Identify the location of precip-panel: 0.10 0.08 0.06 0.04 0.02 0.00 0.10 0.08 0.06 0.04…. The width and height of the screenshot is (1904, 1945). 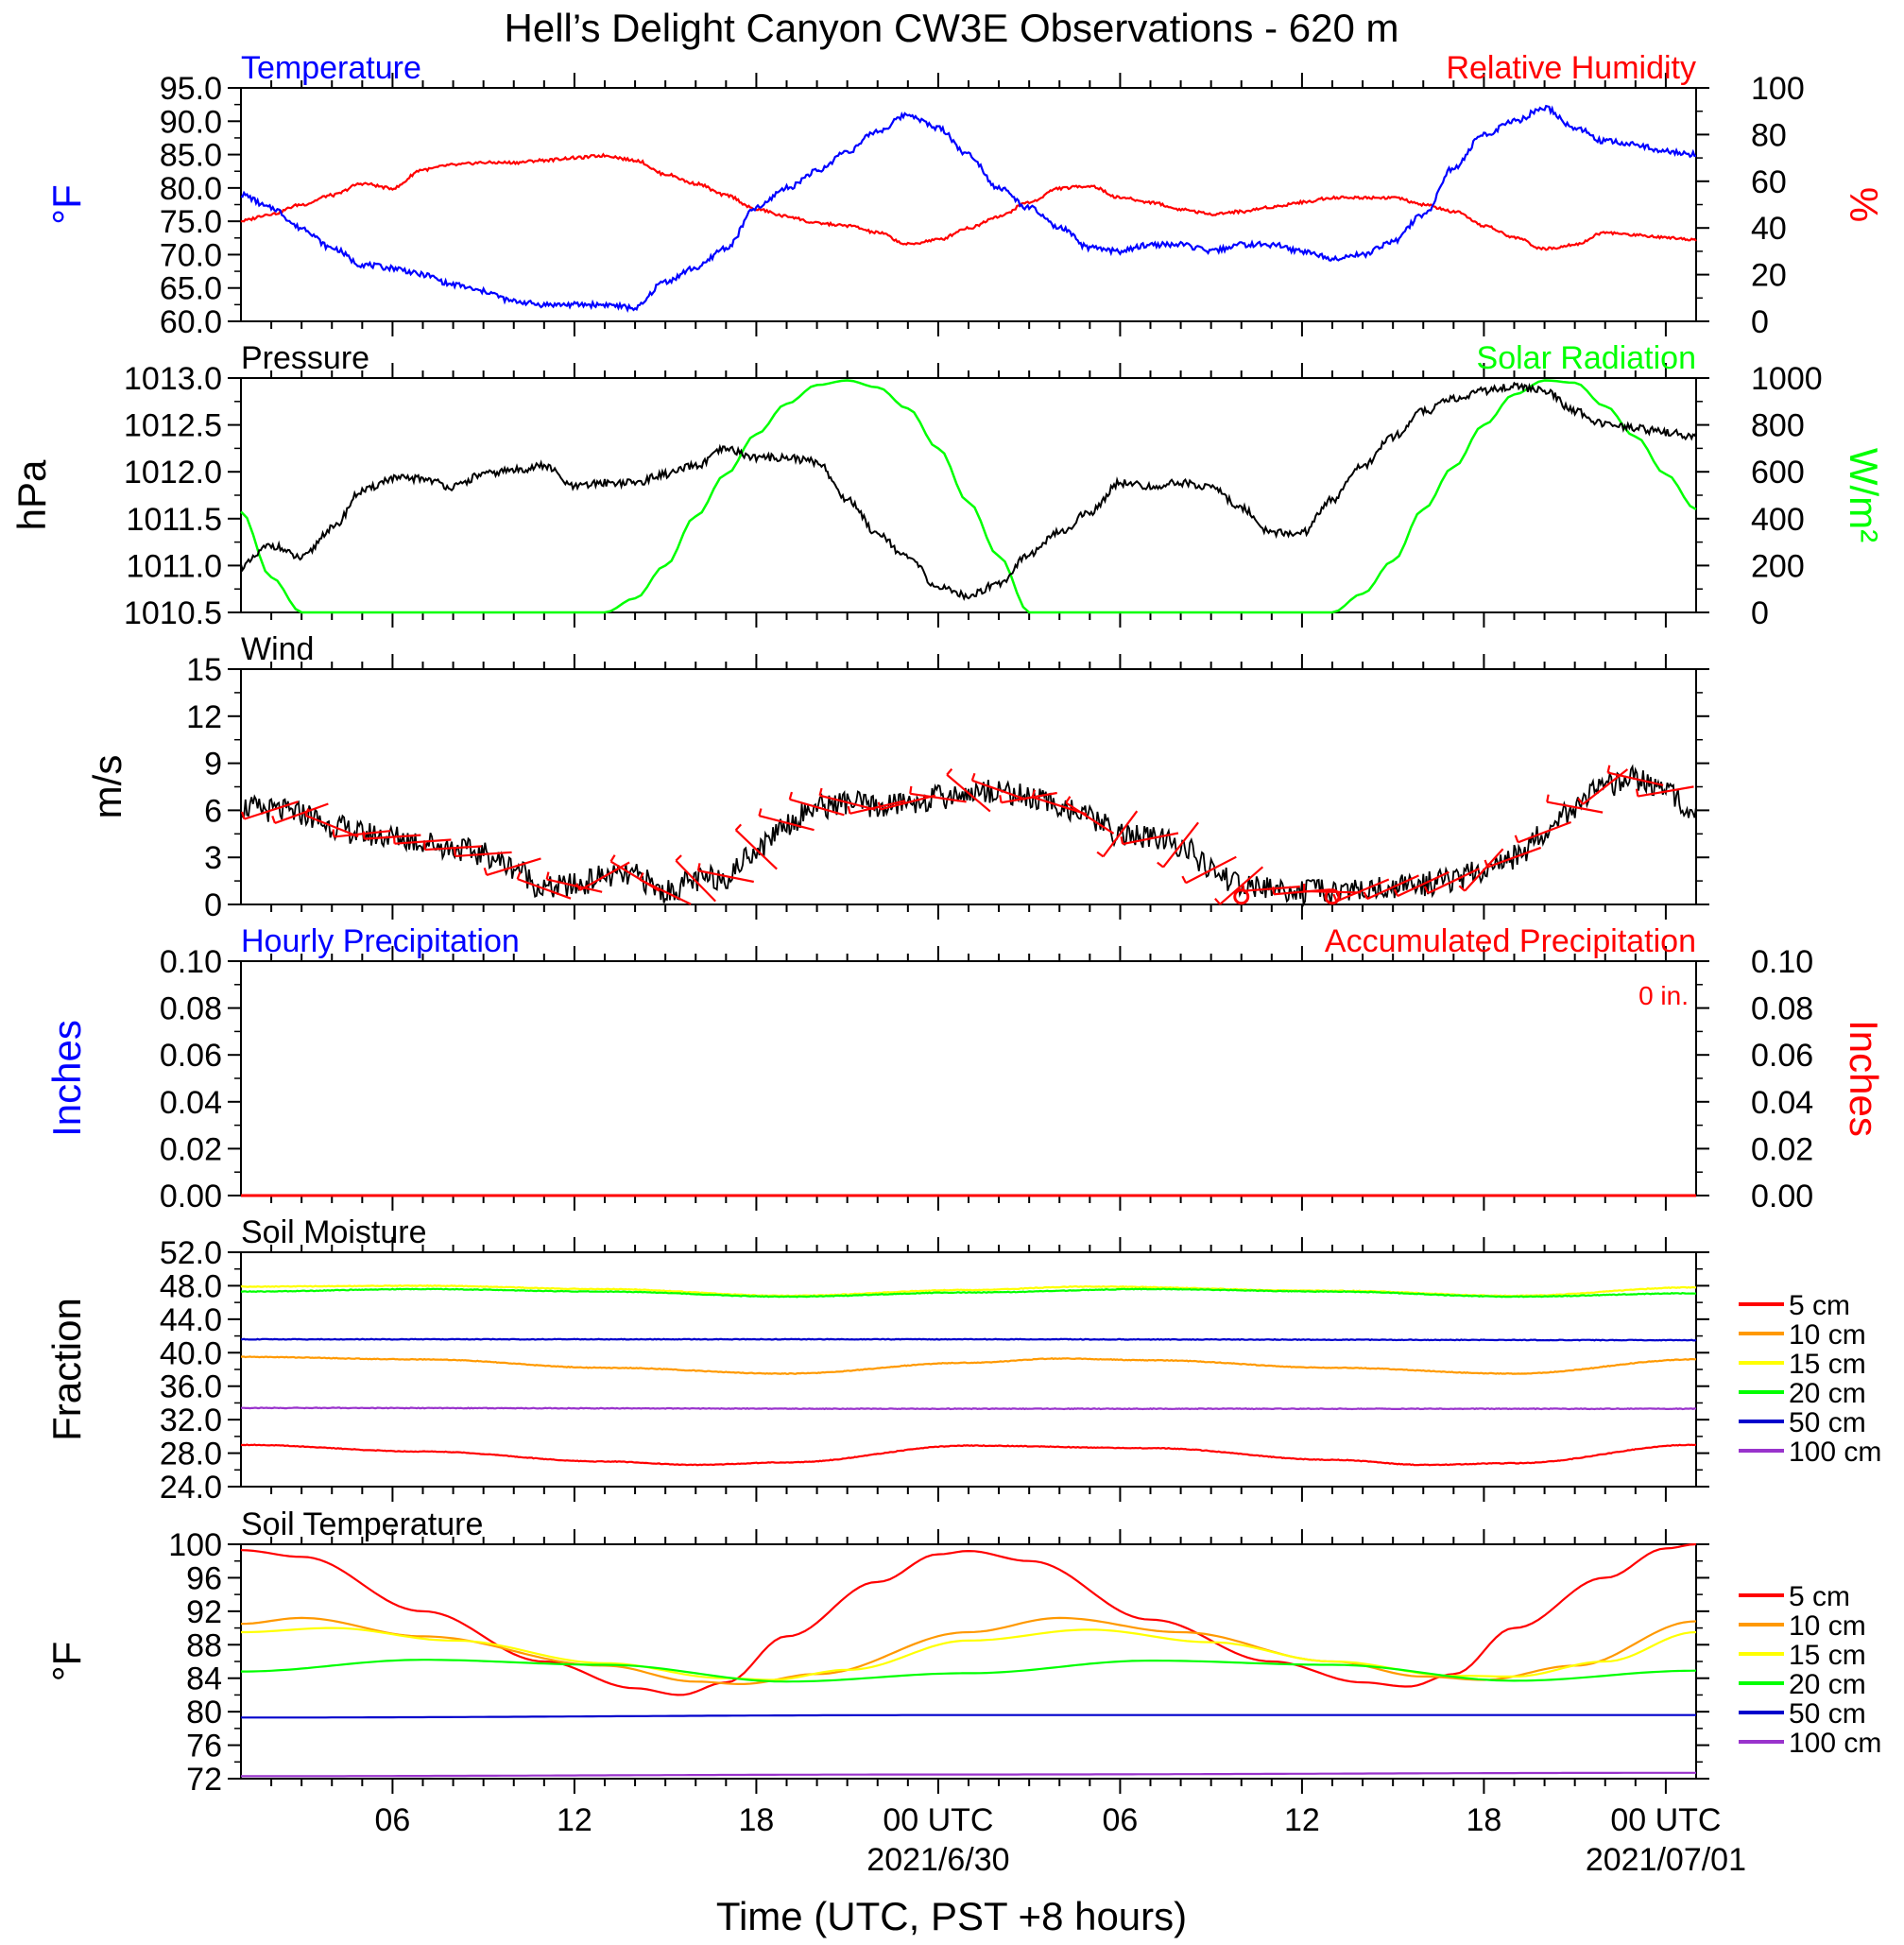
(965, 1068).